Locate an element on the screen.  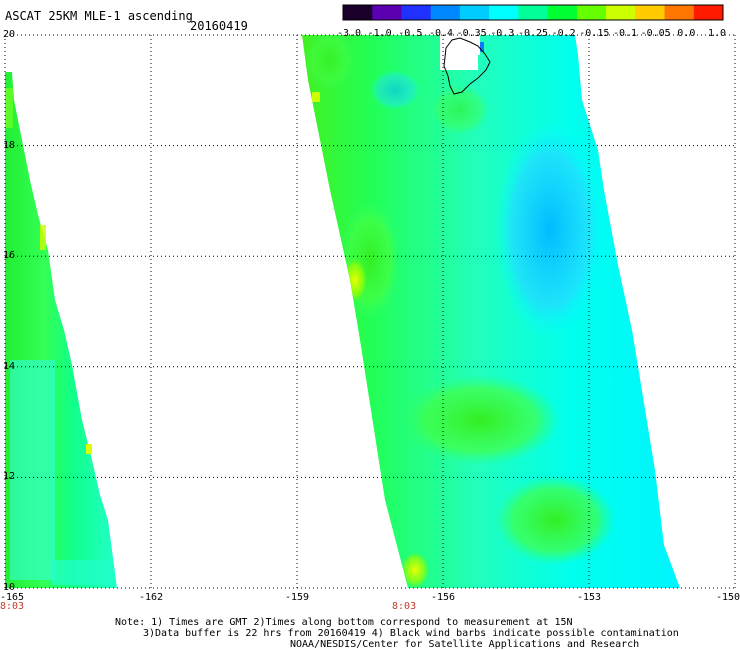
lat-tick-label: 16 is located at coordinates (9, 256).